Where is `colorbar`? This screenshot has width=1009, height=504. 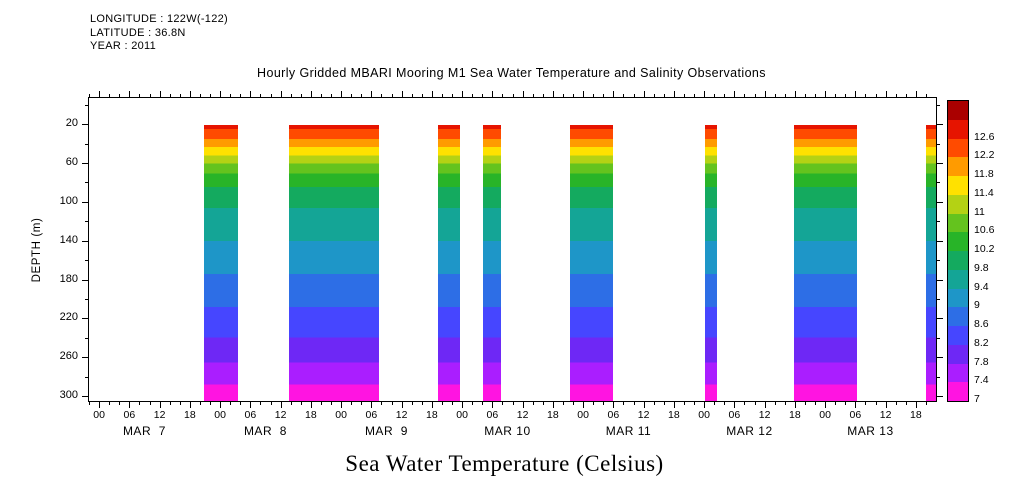 colorbar is located at coordinates (958, 251).